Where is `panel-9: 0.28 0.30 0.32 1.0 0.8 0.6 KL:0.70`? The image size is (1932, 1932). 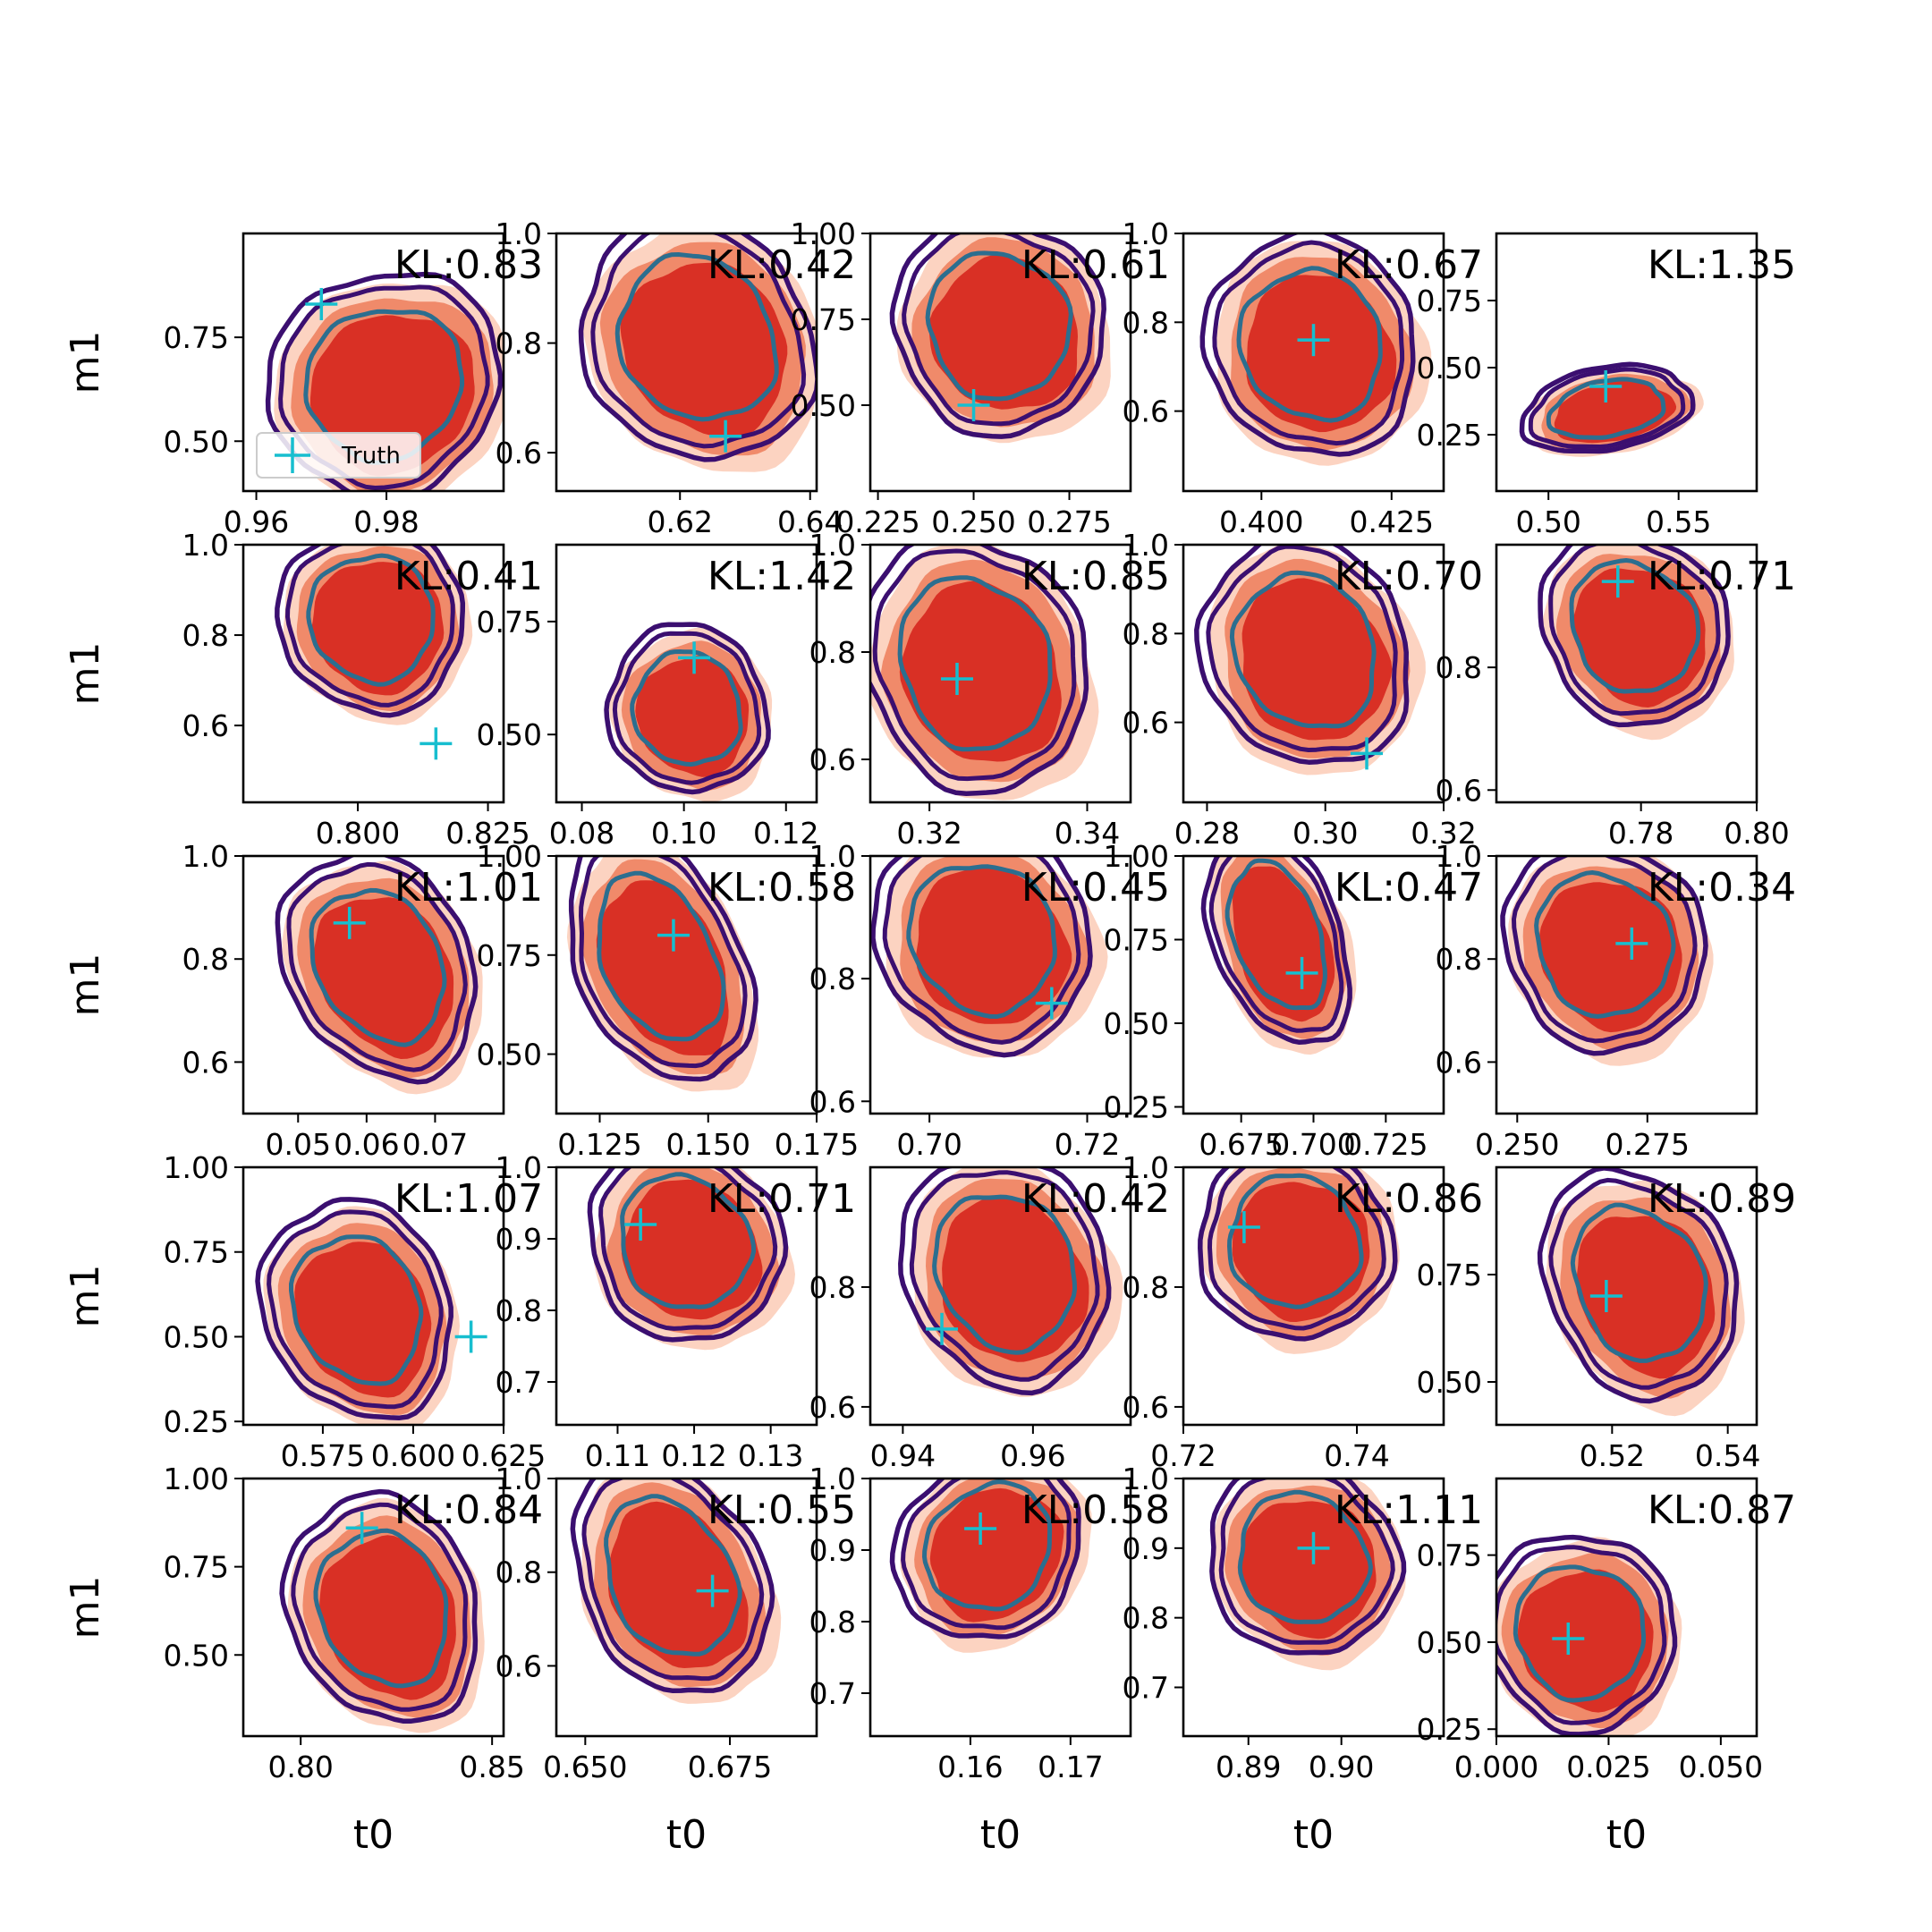 panel-9: 0.28 0.30 0.32 1.0 0.8 0.6 KL:0.70 is located at coordinates (1303, 689).